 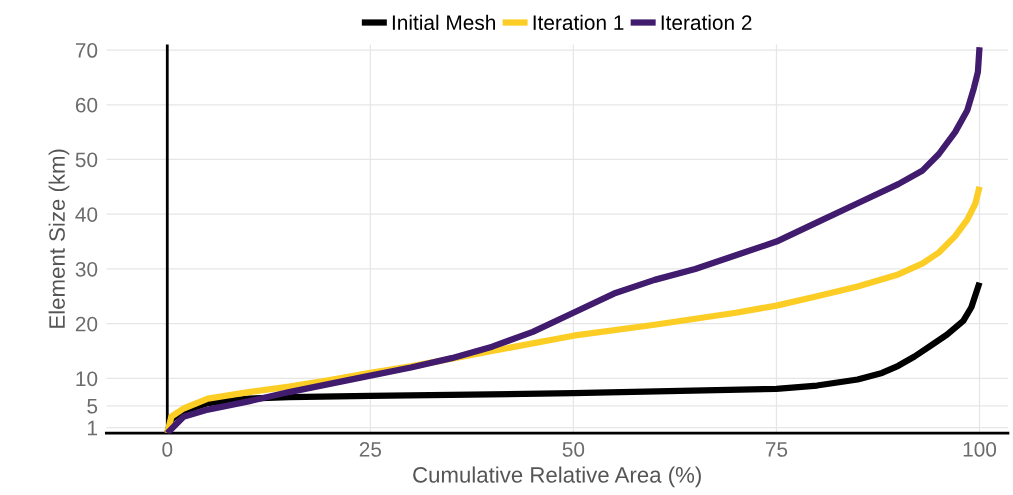 I want to click on y-tick-label: 1, so click(x=93, y=428).